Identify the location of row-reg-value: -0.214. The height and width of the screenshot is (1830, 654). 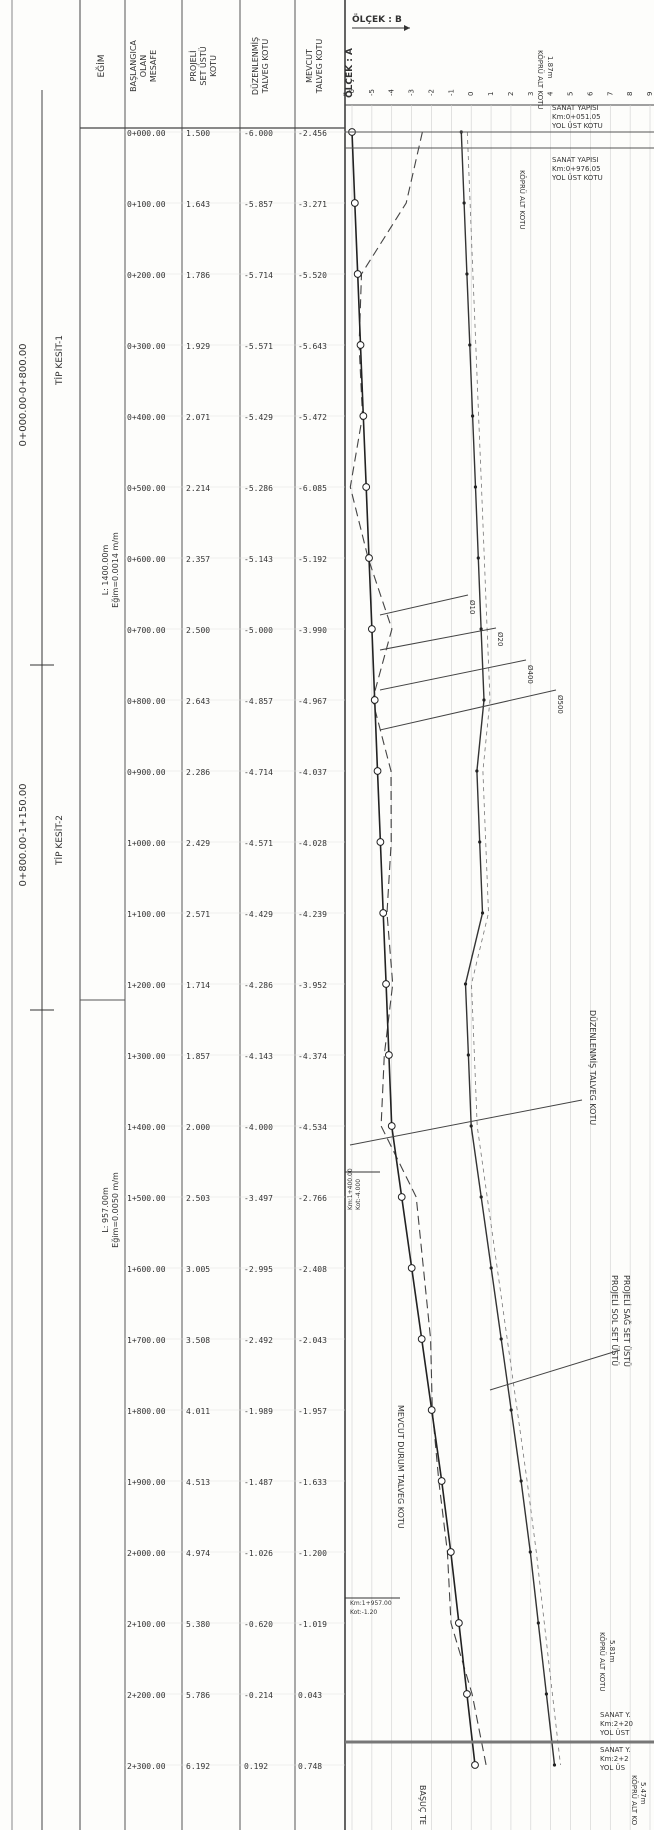
(258, 1695).